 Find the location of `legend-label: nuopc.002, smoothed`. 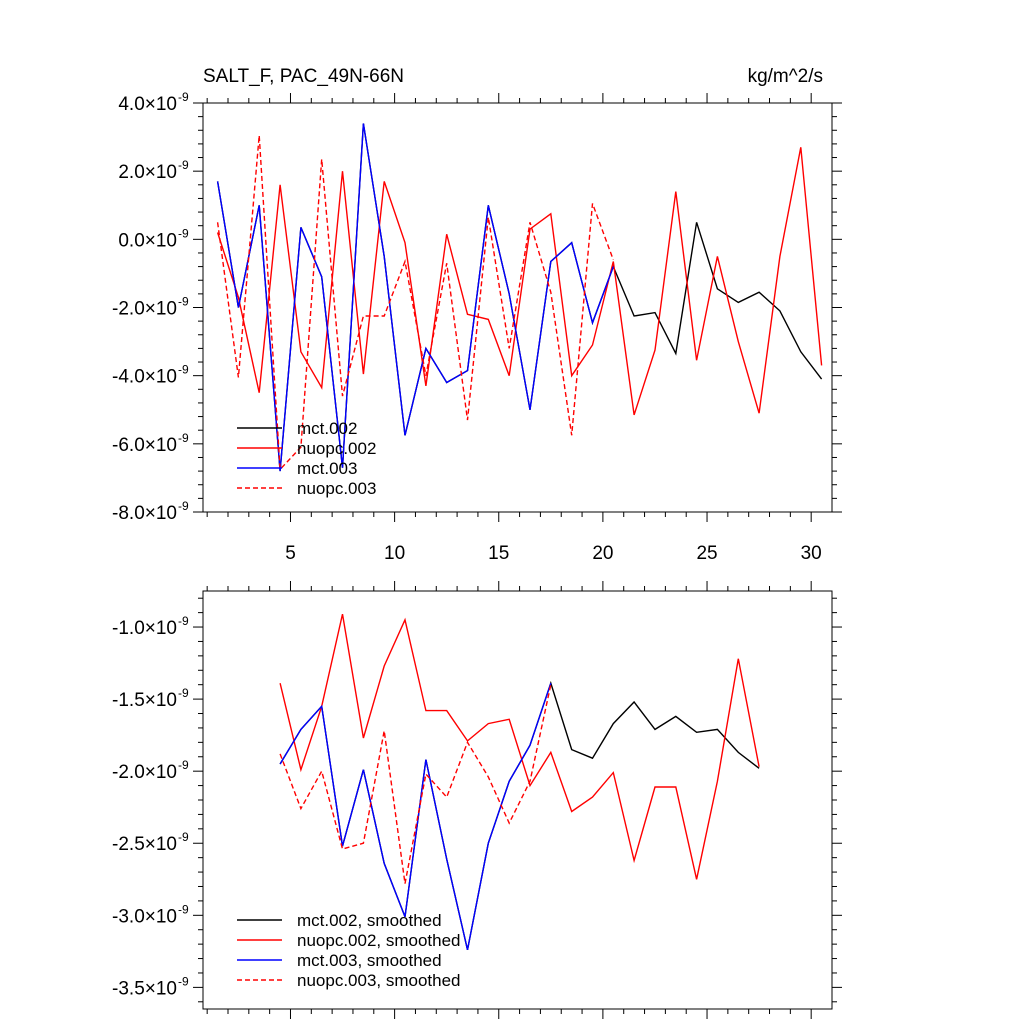

legend-label: nuopc.002, smoothed is located at coordinates (379, 940).